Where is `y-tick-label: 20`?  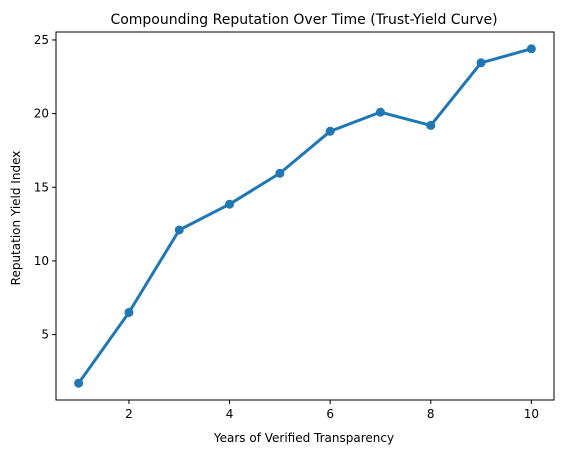
y-tick-label: 20 is located at coordinates (41, 114).